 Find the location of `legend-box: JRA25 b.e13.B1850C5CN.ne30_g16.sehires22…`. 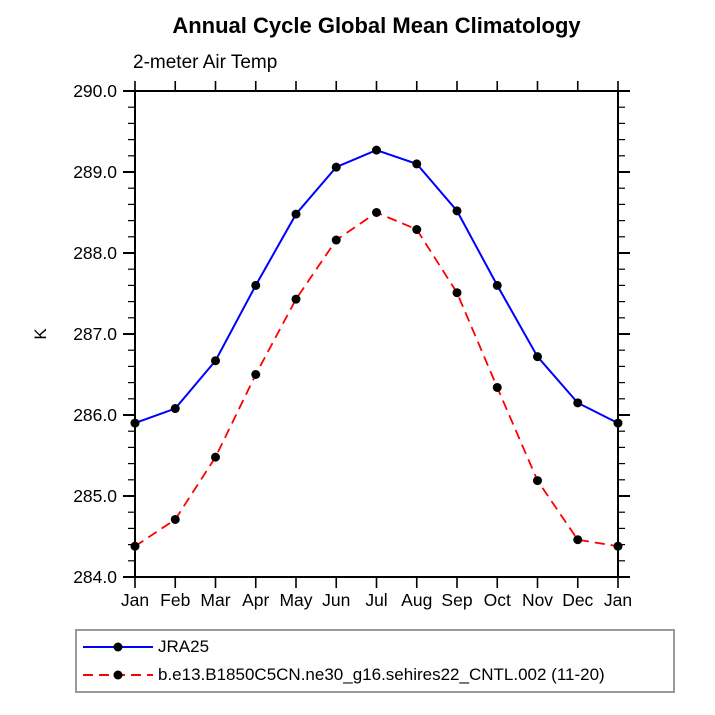

legend-box: JRA25 b.e13.B1850C5CN.ne30_g16.sehires22… is located at coordinates (375, 661).